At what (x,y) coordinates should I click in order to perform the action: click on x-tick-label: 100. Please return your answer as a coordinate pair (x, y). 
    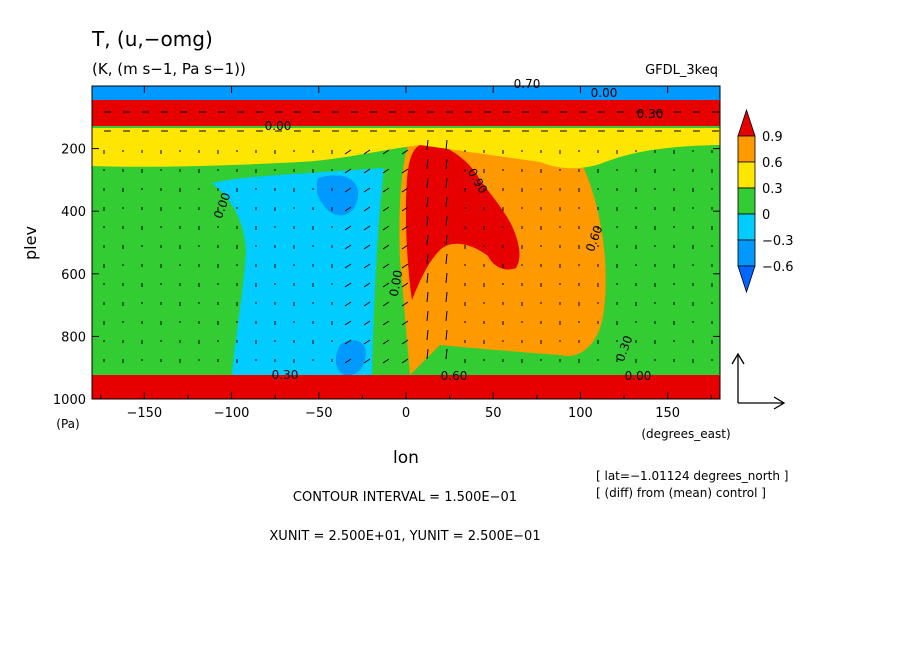
    Looking at the image, I should click on (580, 413).